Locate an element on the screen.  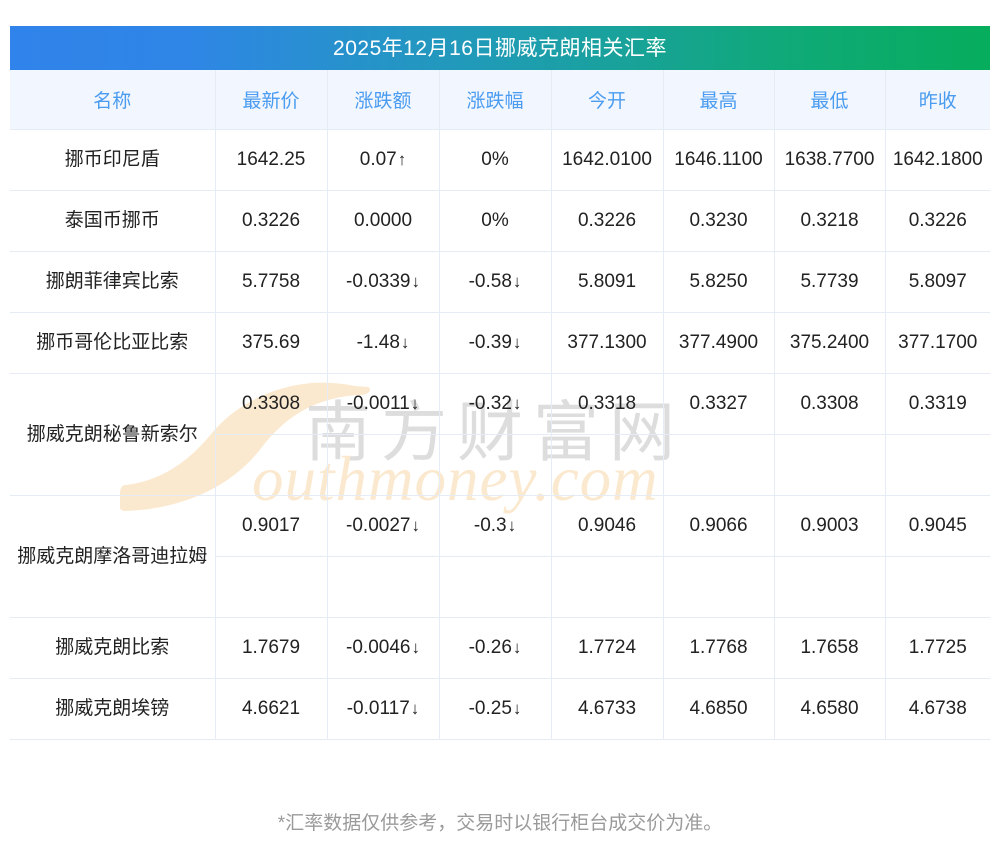
cell-change-pct: -0.26↓ is located at coordinates (495, 648).